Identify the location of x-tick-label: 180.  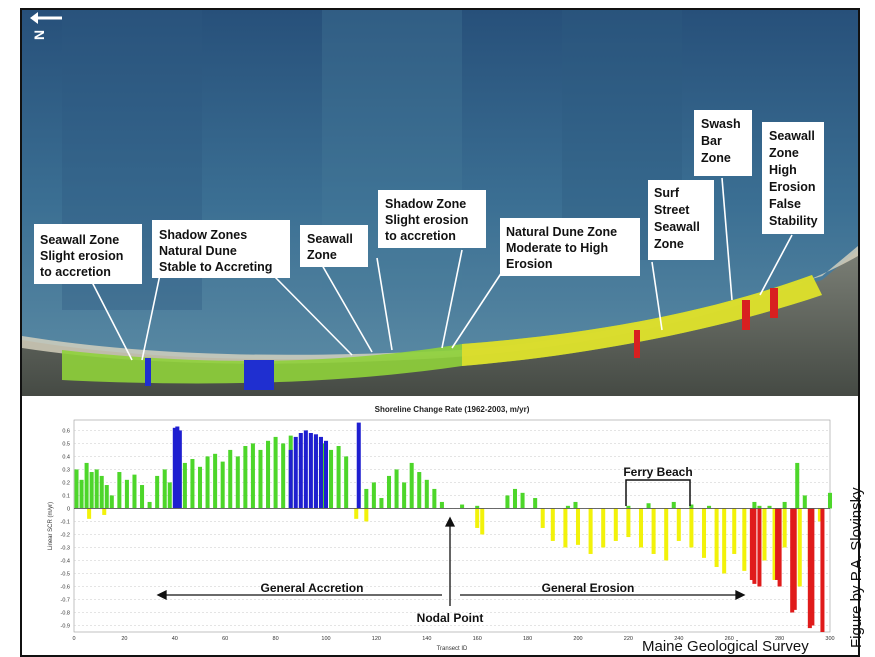
(527, 639).